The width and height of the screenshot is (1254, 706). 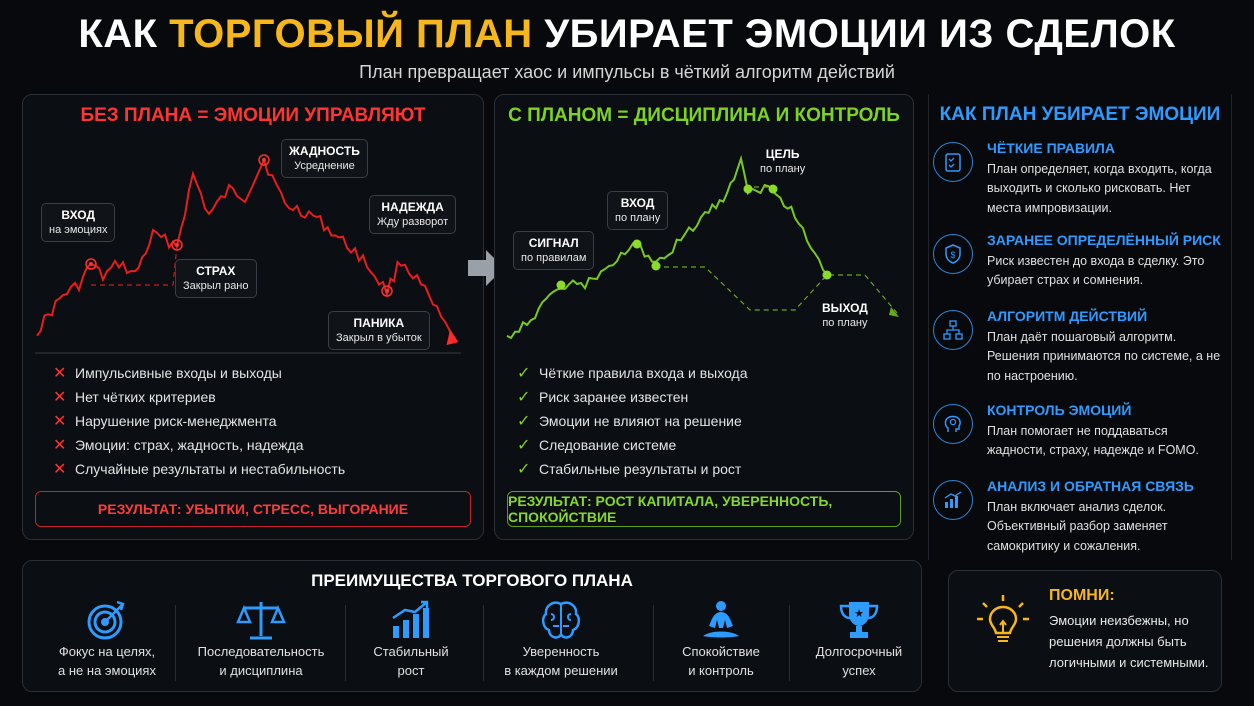 I want to click on benefit-line-1: Долгосрочный, so click(x=859, y=651).